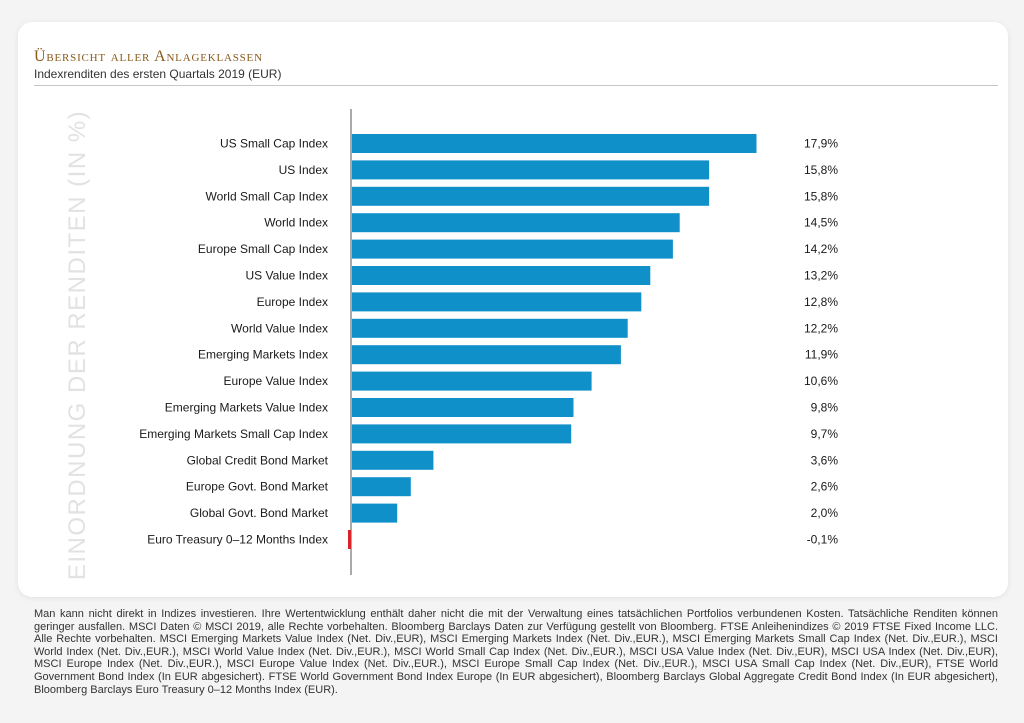 The image size is (1024, 723). Describe the element at coordinates (258, 460) in the screenshot. I see `category-label: Global Credit Bond Market` at that location.